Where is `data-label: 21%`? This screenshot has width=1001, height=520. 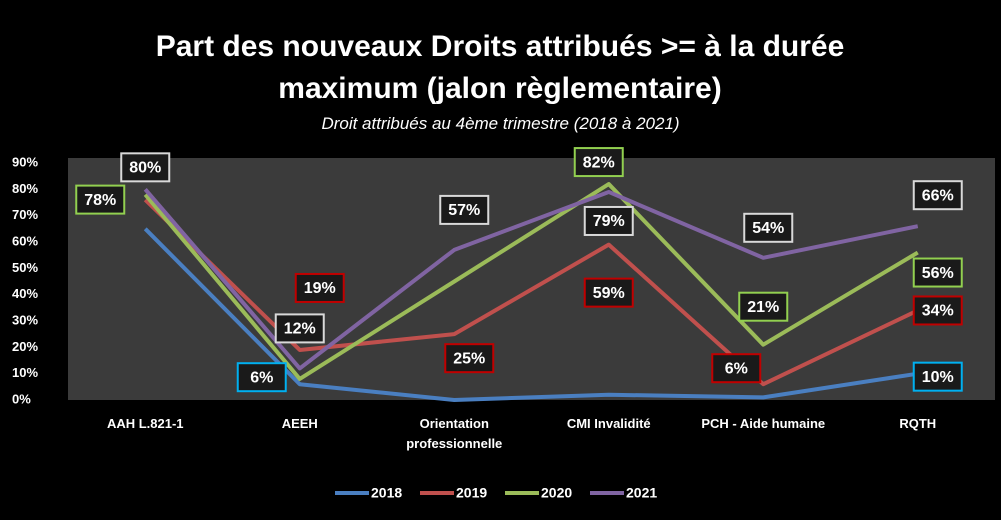
data-label: 21% is located at coordinates (763, 307).